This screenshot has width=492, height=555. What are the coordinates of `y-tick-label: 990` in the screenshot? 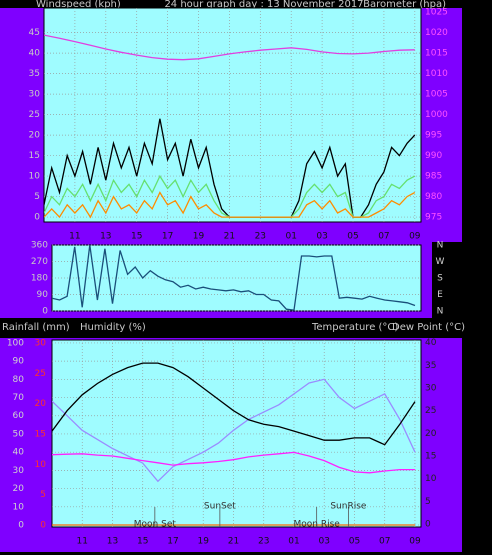 It's located at (433, 156).